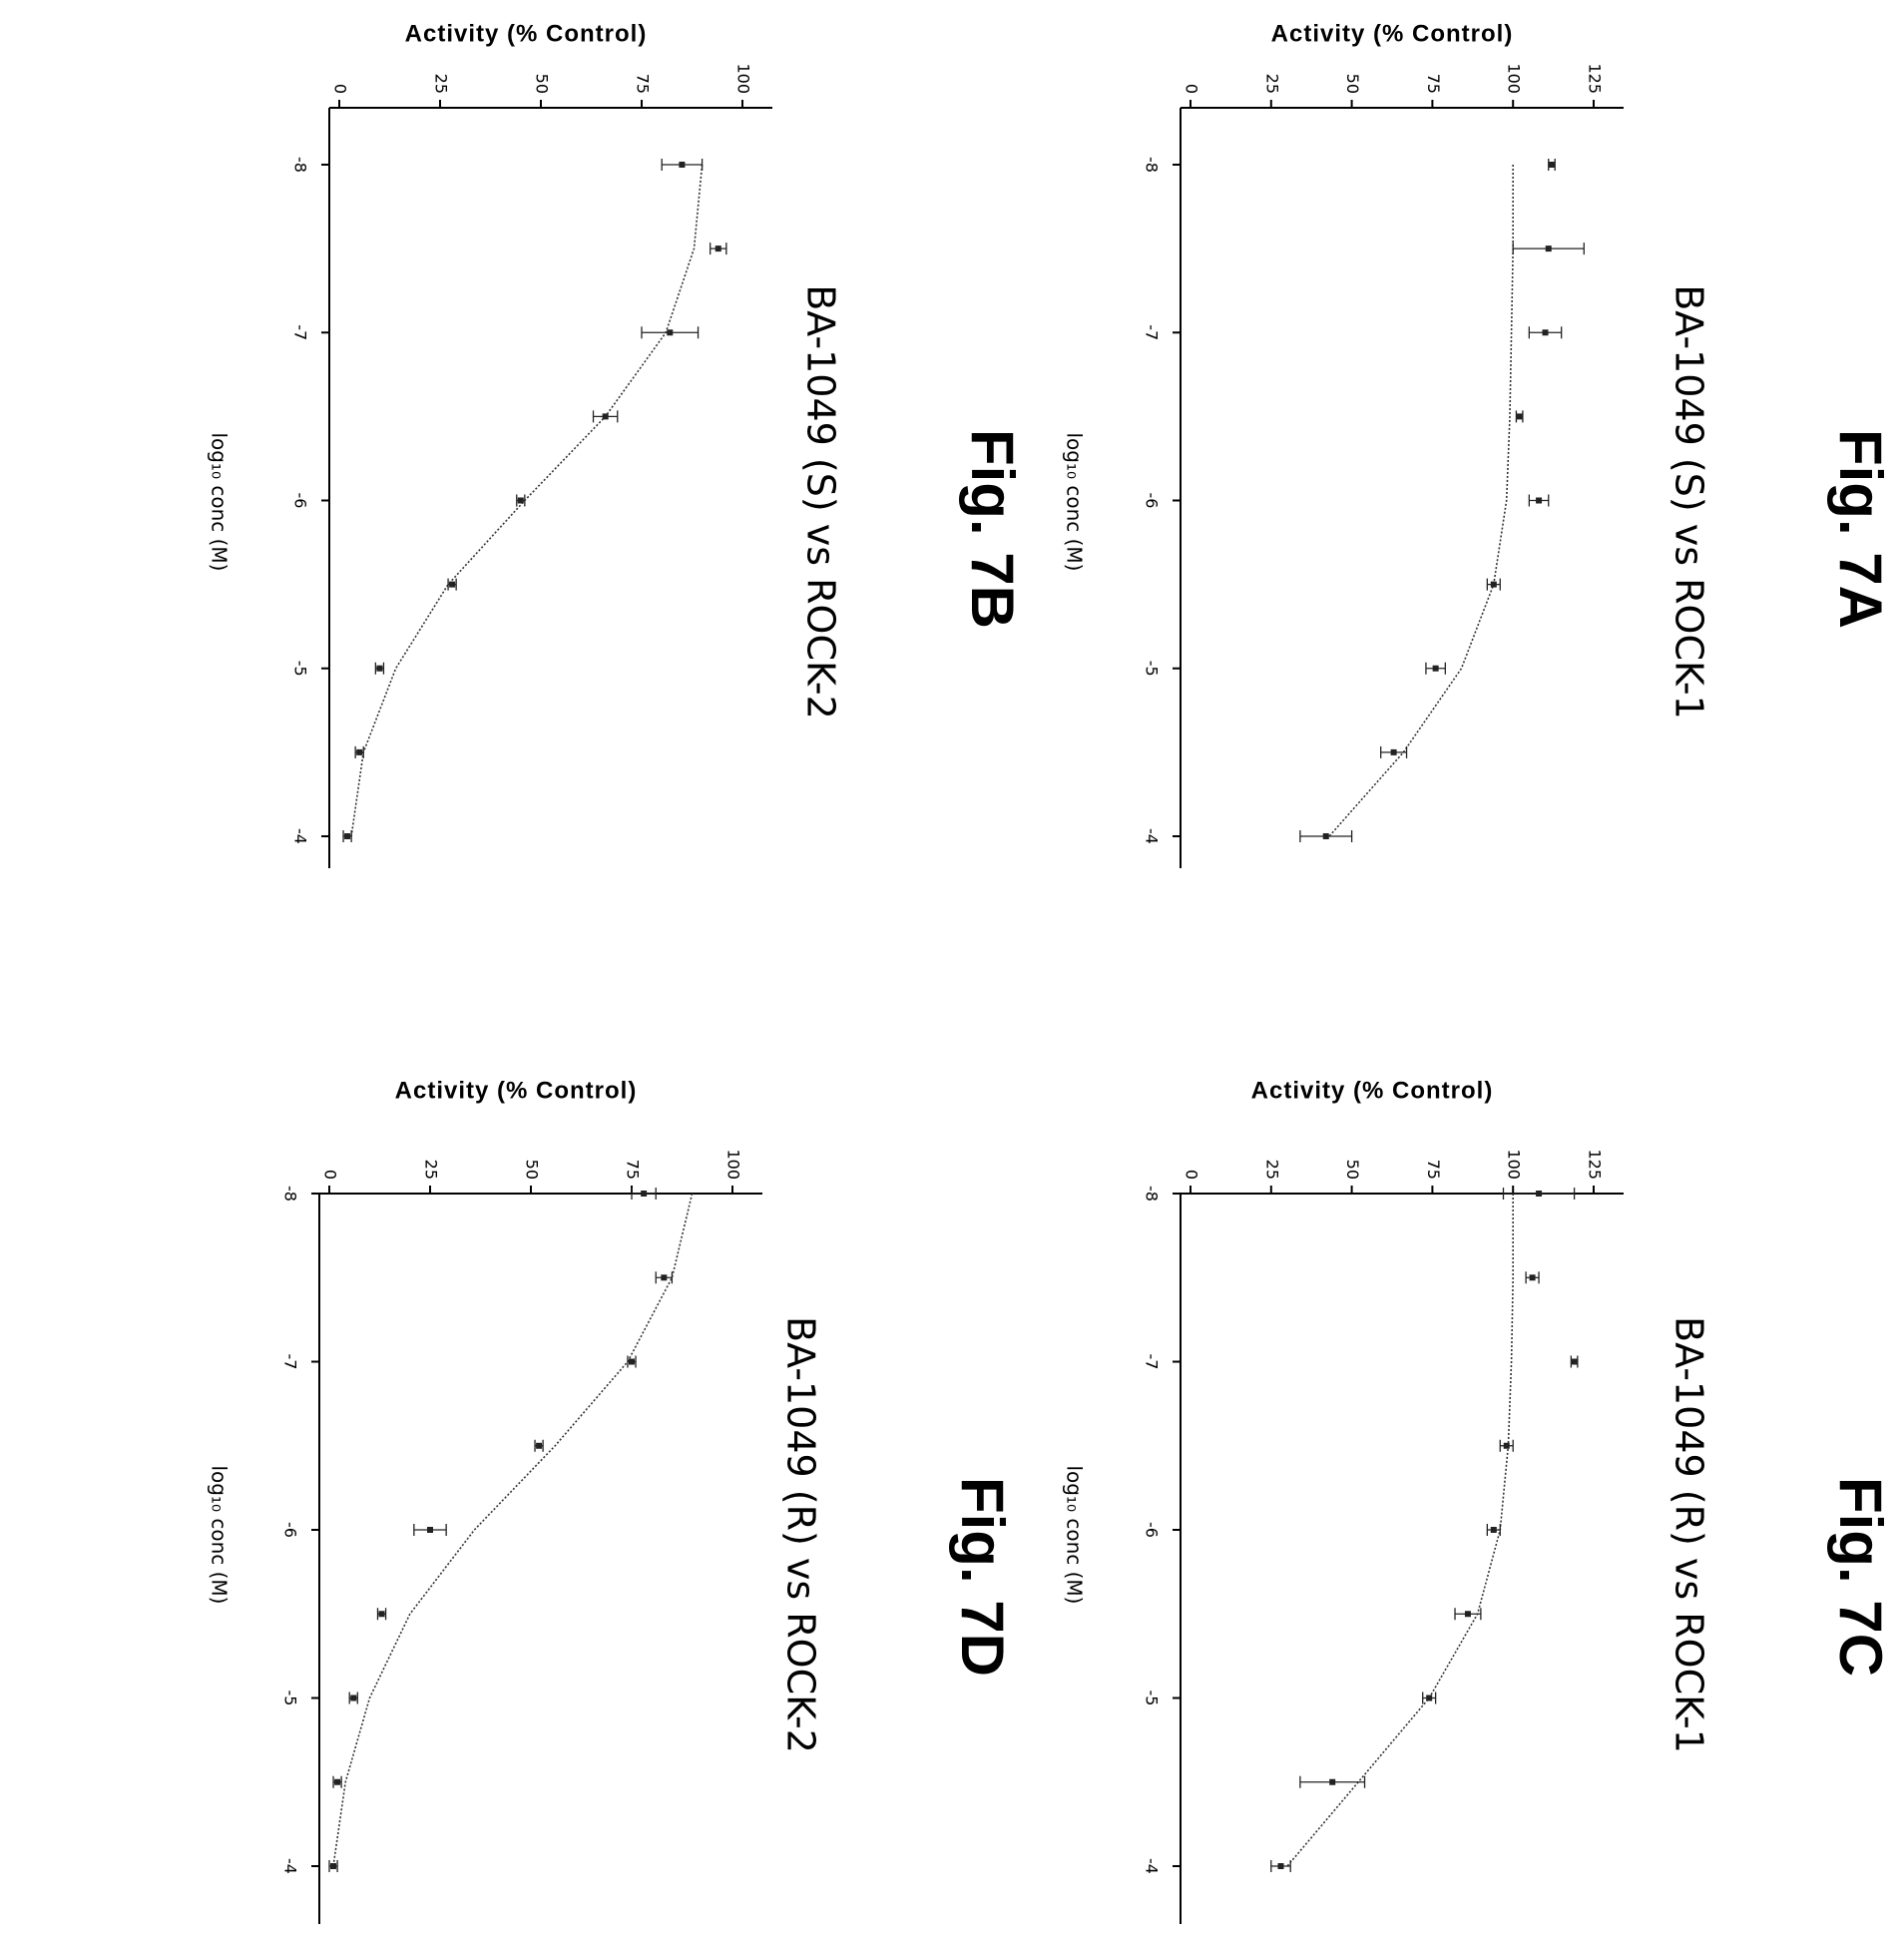 This screenshot has height=1940, width=1904. What do you see at coordinates (821, 502) in the screenshot?
I see `chart-title: BA-1049 (S) vs ROCK-2` at bounding box center [821, 502].